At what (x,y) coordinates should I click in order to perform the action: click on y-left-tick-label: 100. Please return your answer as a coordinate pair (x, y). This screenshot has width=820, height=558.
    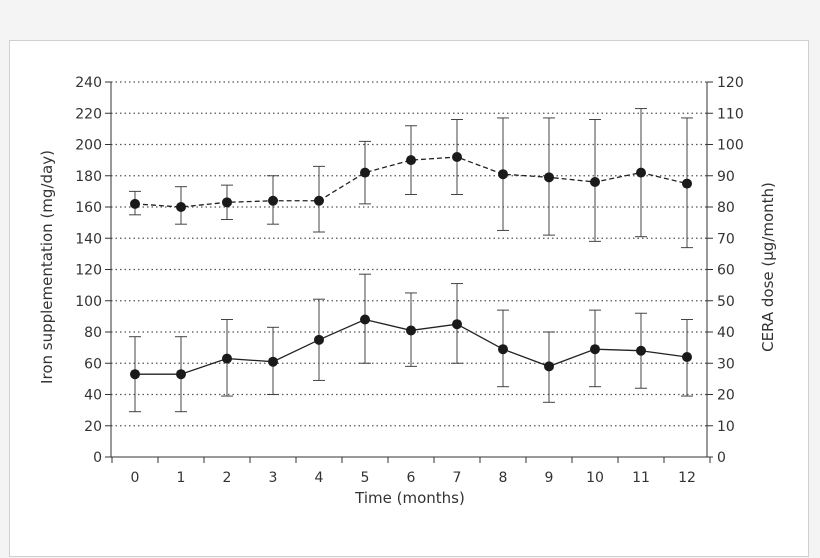
    Looking at the image, I should click on (88, 302).